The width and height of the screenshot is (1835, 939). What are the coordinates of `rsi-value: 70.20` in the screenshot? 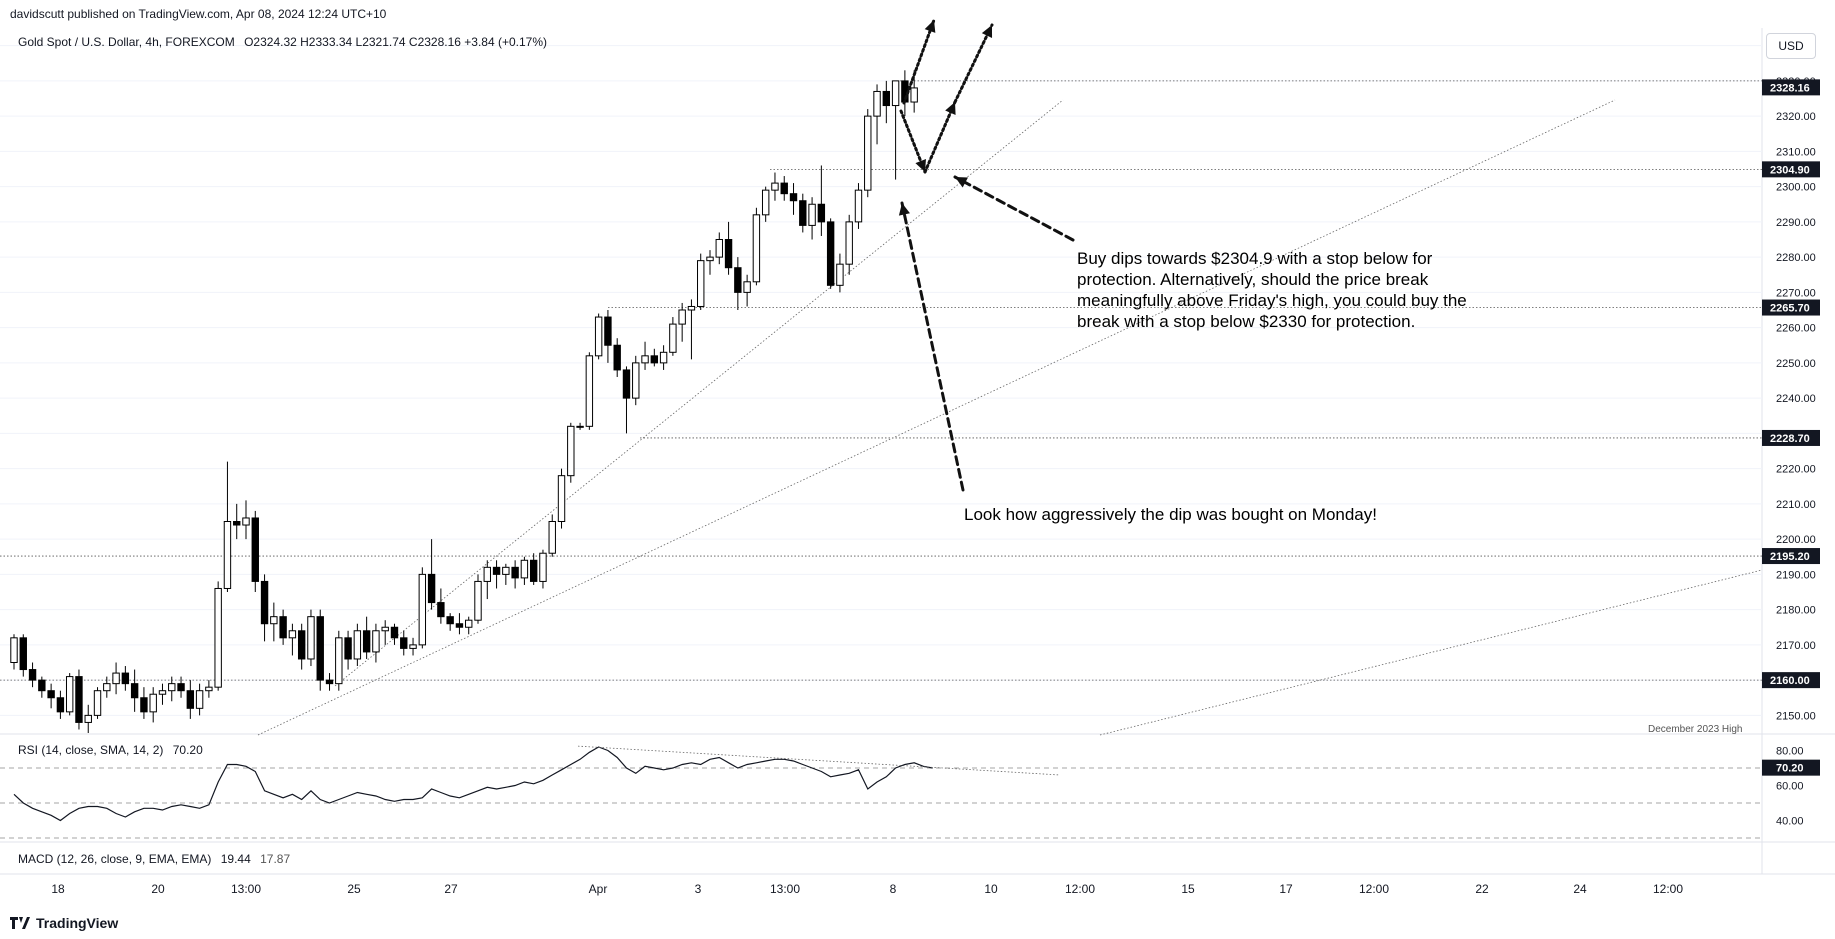 It's located at (187, 750).